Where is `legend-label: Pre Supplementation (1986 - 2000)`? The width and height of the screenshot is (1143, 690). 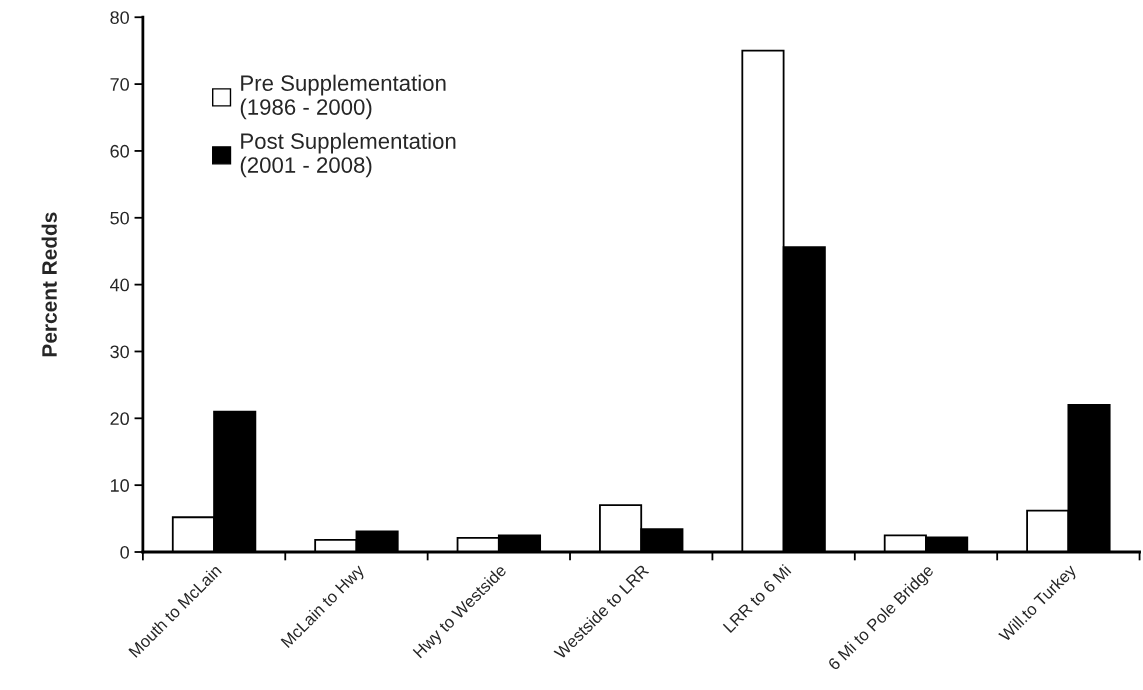
legend-label: Pre Supplementation (1986 - 2000) is located at coordinates (343, 97).